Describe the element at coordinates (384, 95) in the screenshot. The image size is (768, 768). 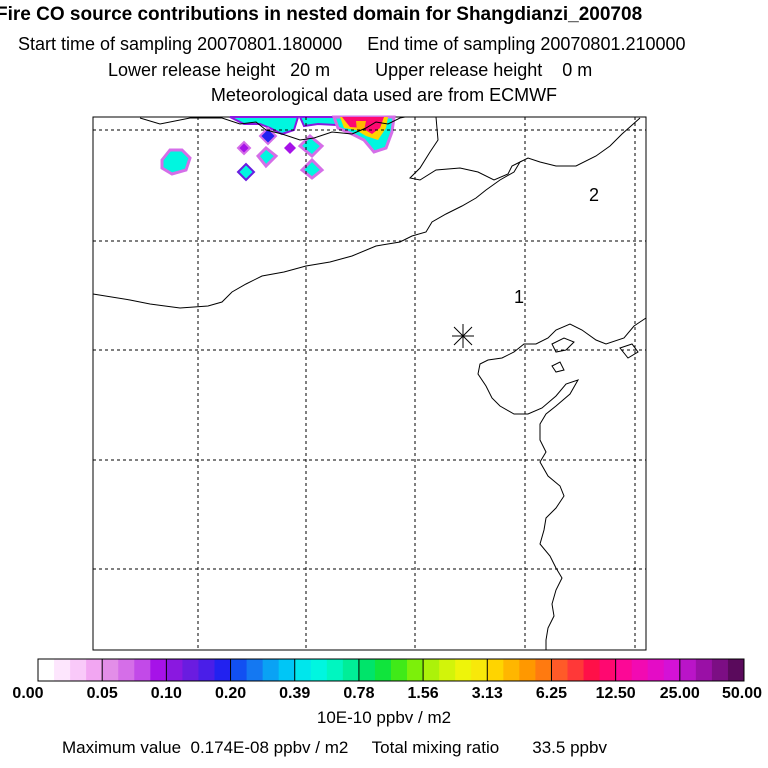
I see `meteorology-note: Meteorological data used are from ECMWF` at that location.